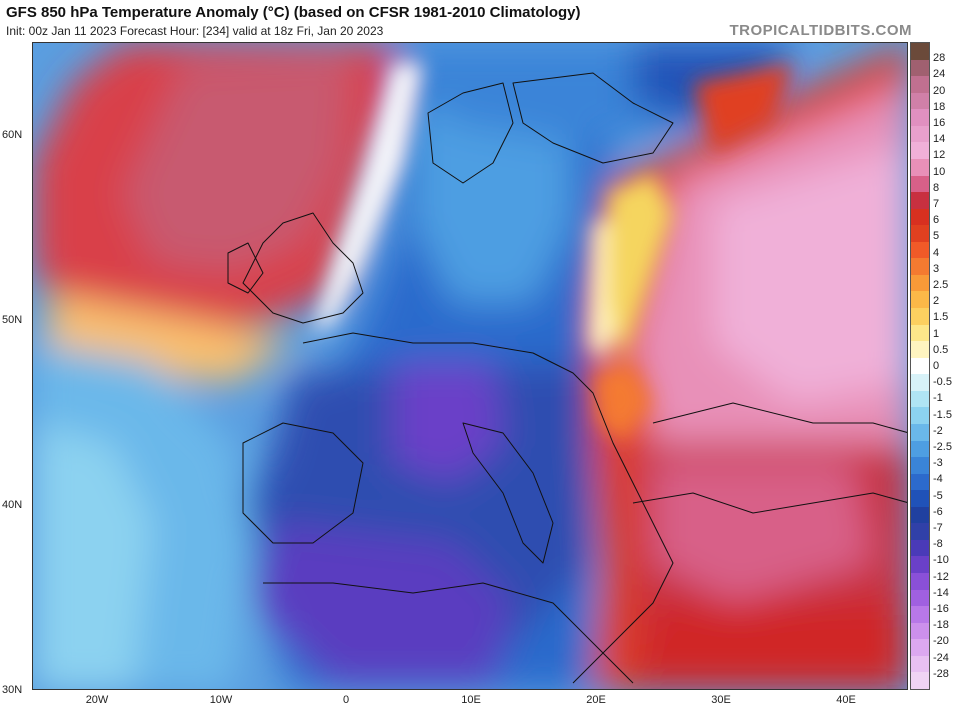 The width and height of the screenshot is (960, 710). What do you see at coordinates (941, 593) in the screenshot?
I see `color-scale-label: -14` at bounding box center [941, 593].